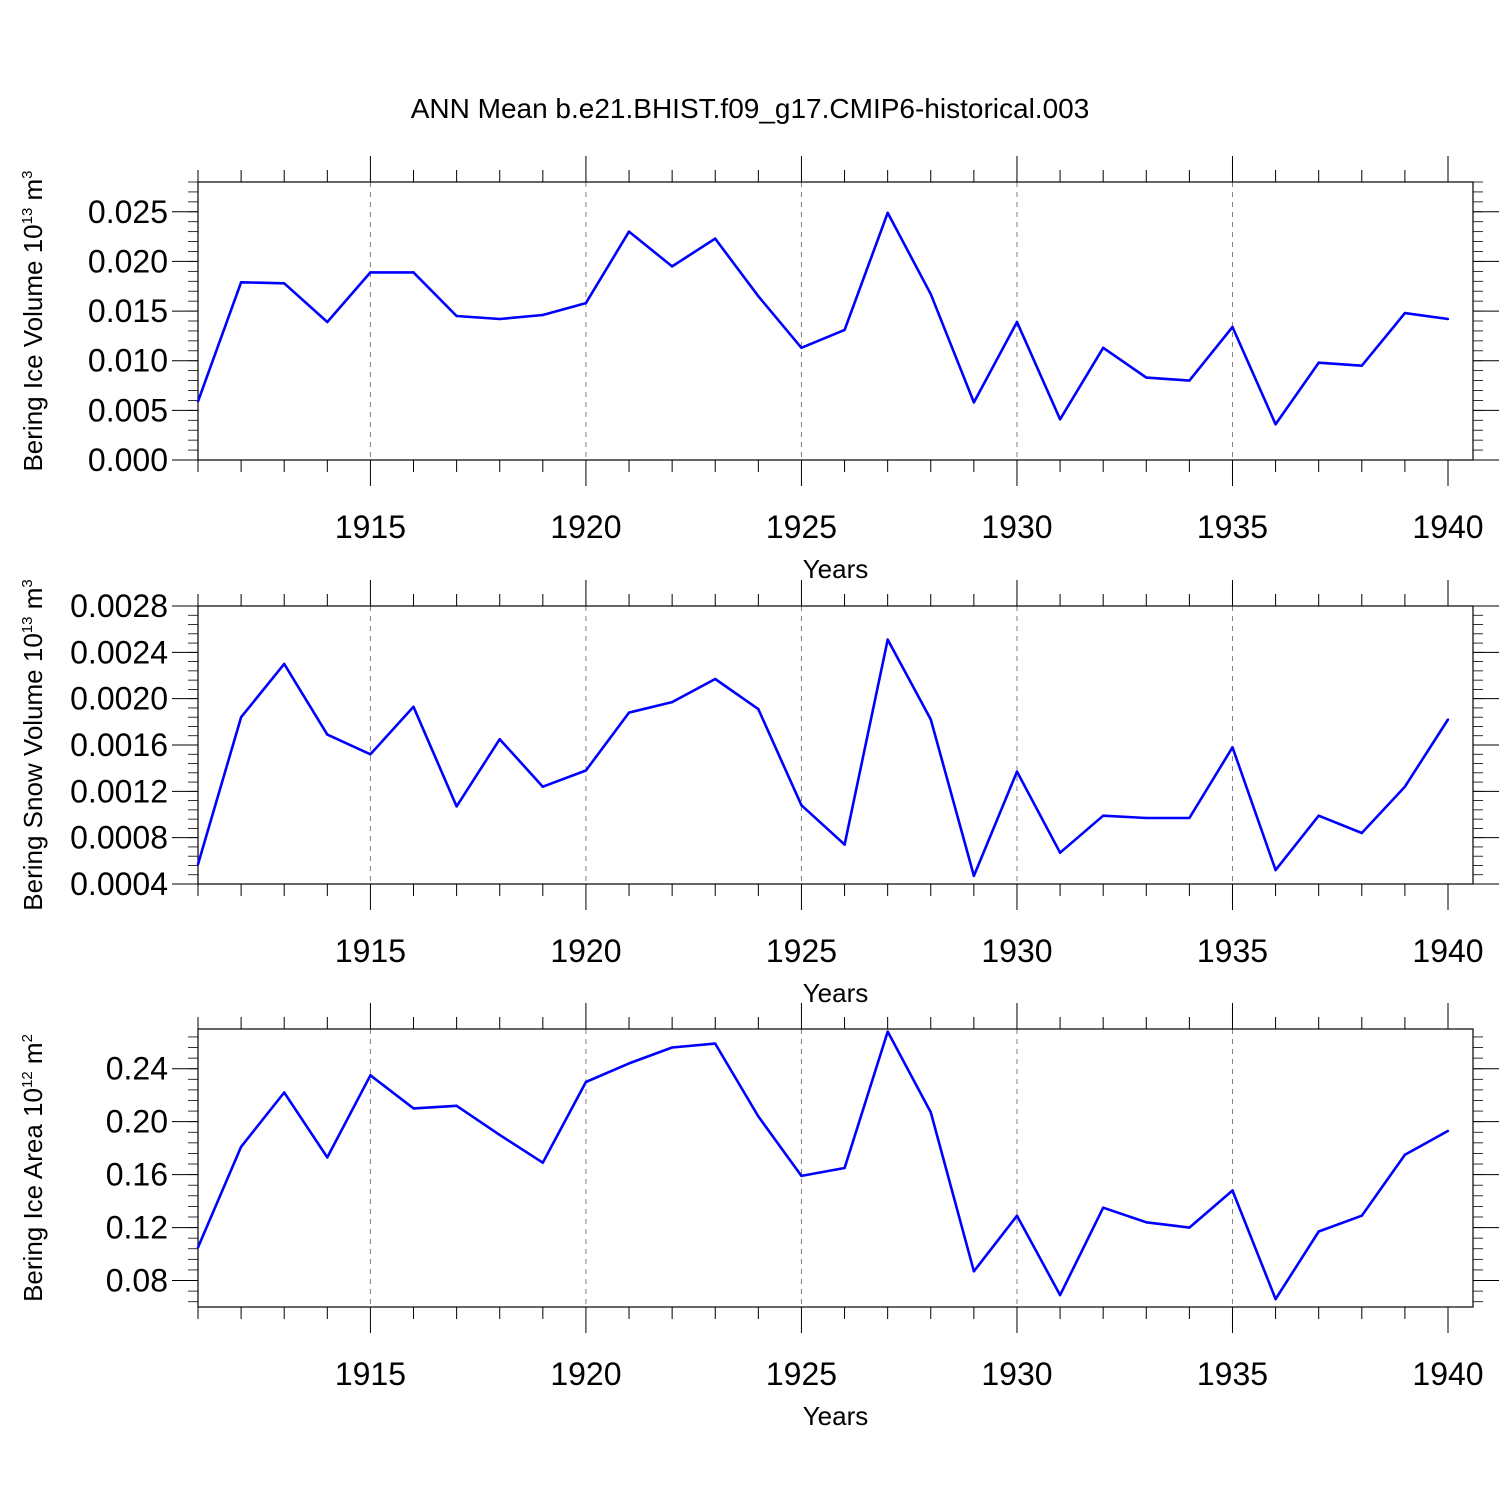 Image resolution: width=1500 pixels, height=1500 pixels. I want to click on y-axis-label: Bering Ice Area 1012 m2, so click(33, 1168).